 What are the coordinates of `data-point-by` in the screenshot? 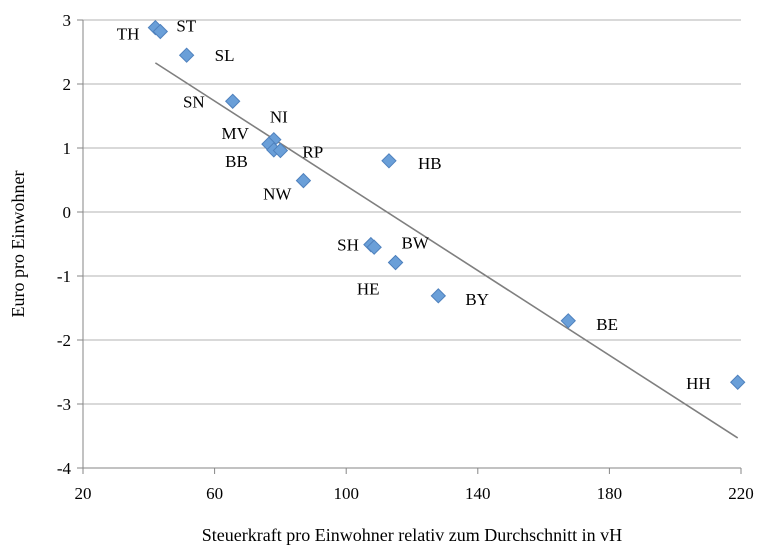 It's located at (438, 296).